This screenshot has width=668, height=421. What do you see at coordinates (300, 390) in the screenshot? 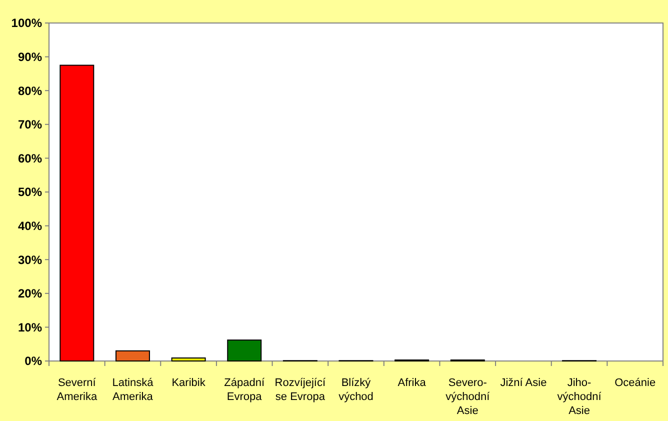
I see `x-tick-label: Rozvíjející se Evropa` at bounding box center [300, 390].